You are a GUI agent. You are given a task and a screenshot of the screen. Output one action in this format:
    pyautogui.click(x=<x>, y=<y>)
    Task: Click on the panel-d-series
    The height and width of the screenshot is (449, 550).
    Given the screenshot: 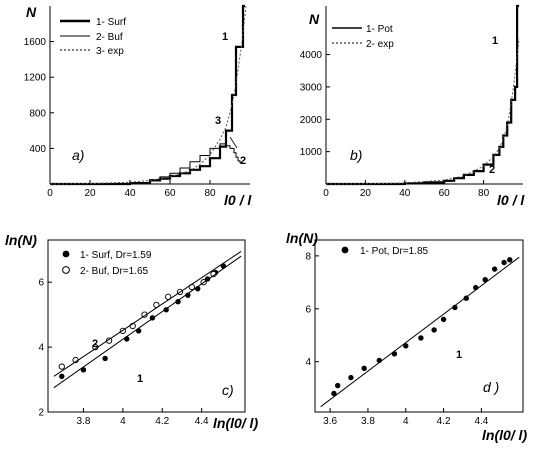 What is the action you would take?
    pyautogui.click(x=420, y=332)
    